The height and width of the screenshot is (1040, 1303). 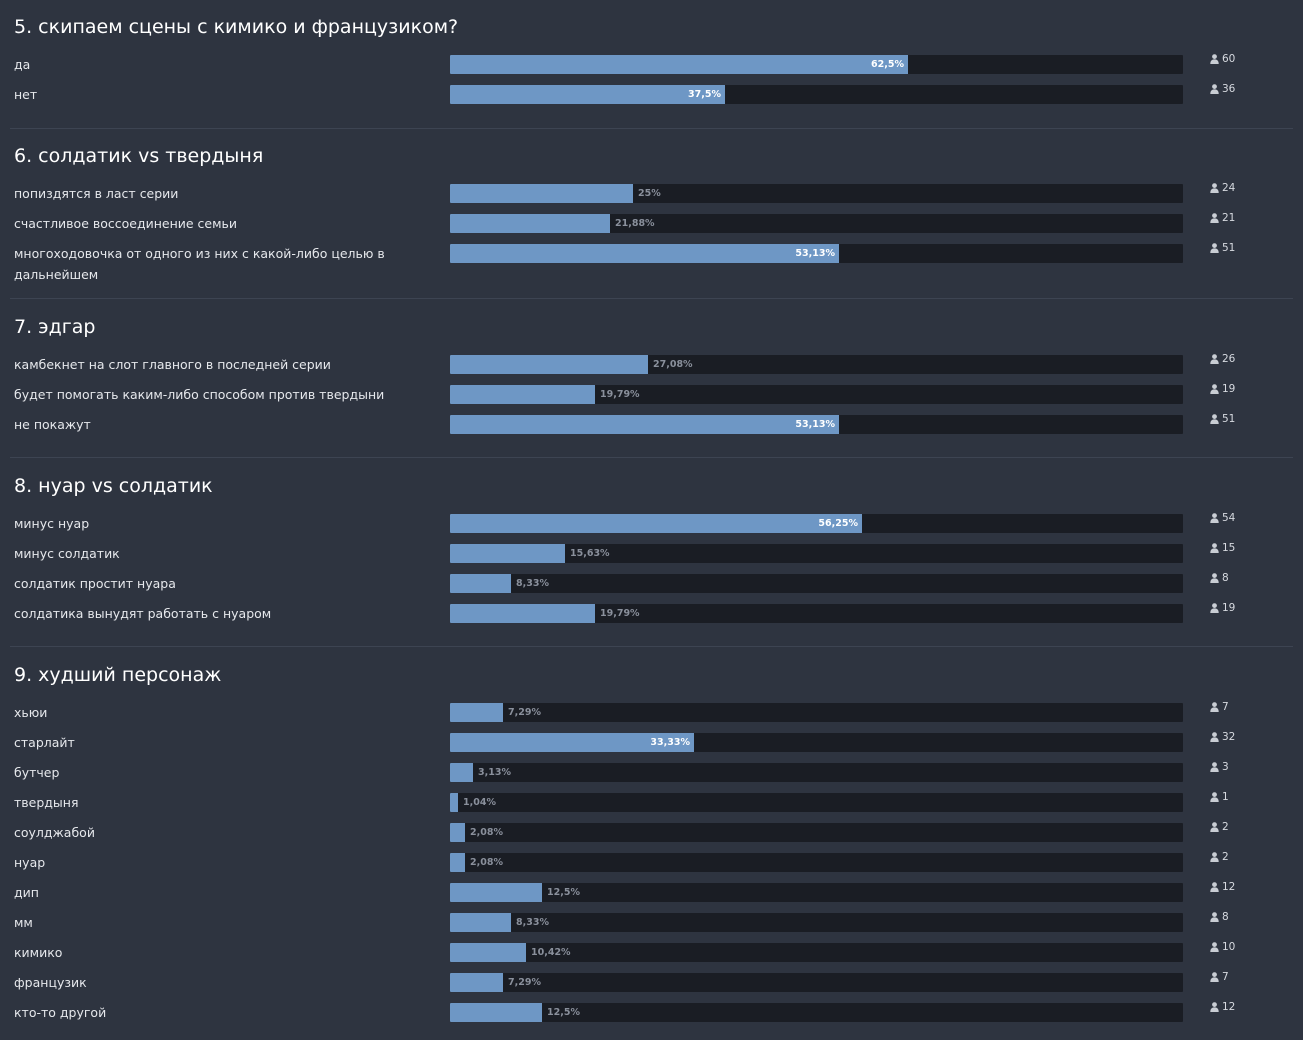 I want to click on vote-count: 51, so click(x=1222, y=419).